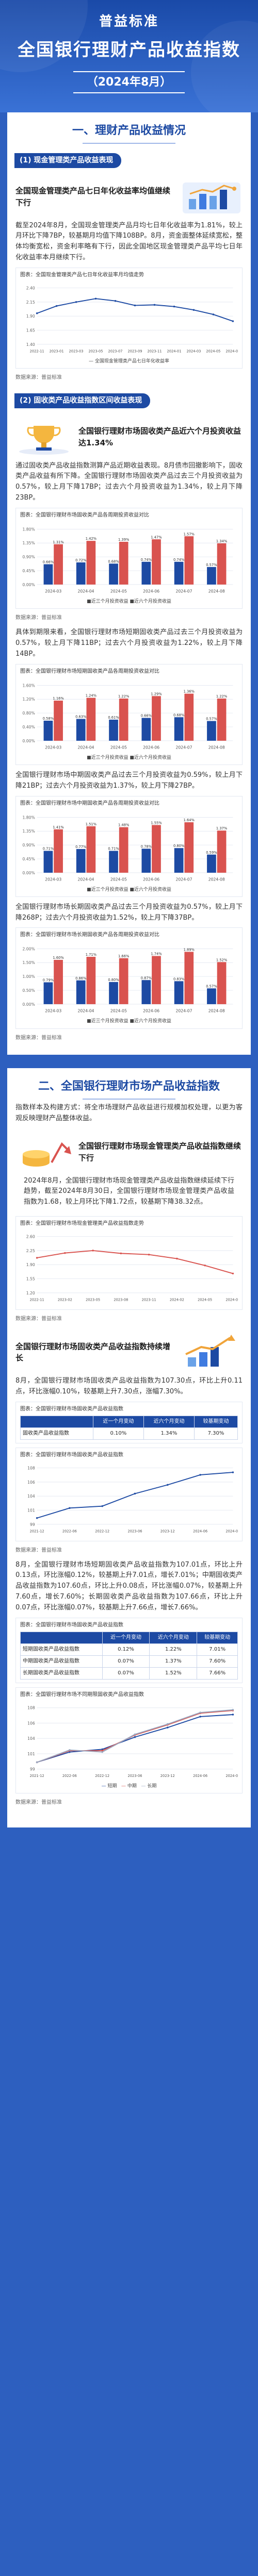 This screenshot has width=258, height=2576. What do you see at coordinates (115, 351) in the screenshot?
I see `x-tick-label: 2023-07` at bounding box center [115, 351].